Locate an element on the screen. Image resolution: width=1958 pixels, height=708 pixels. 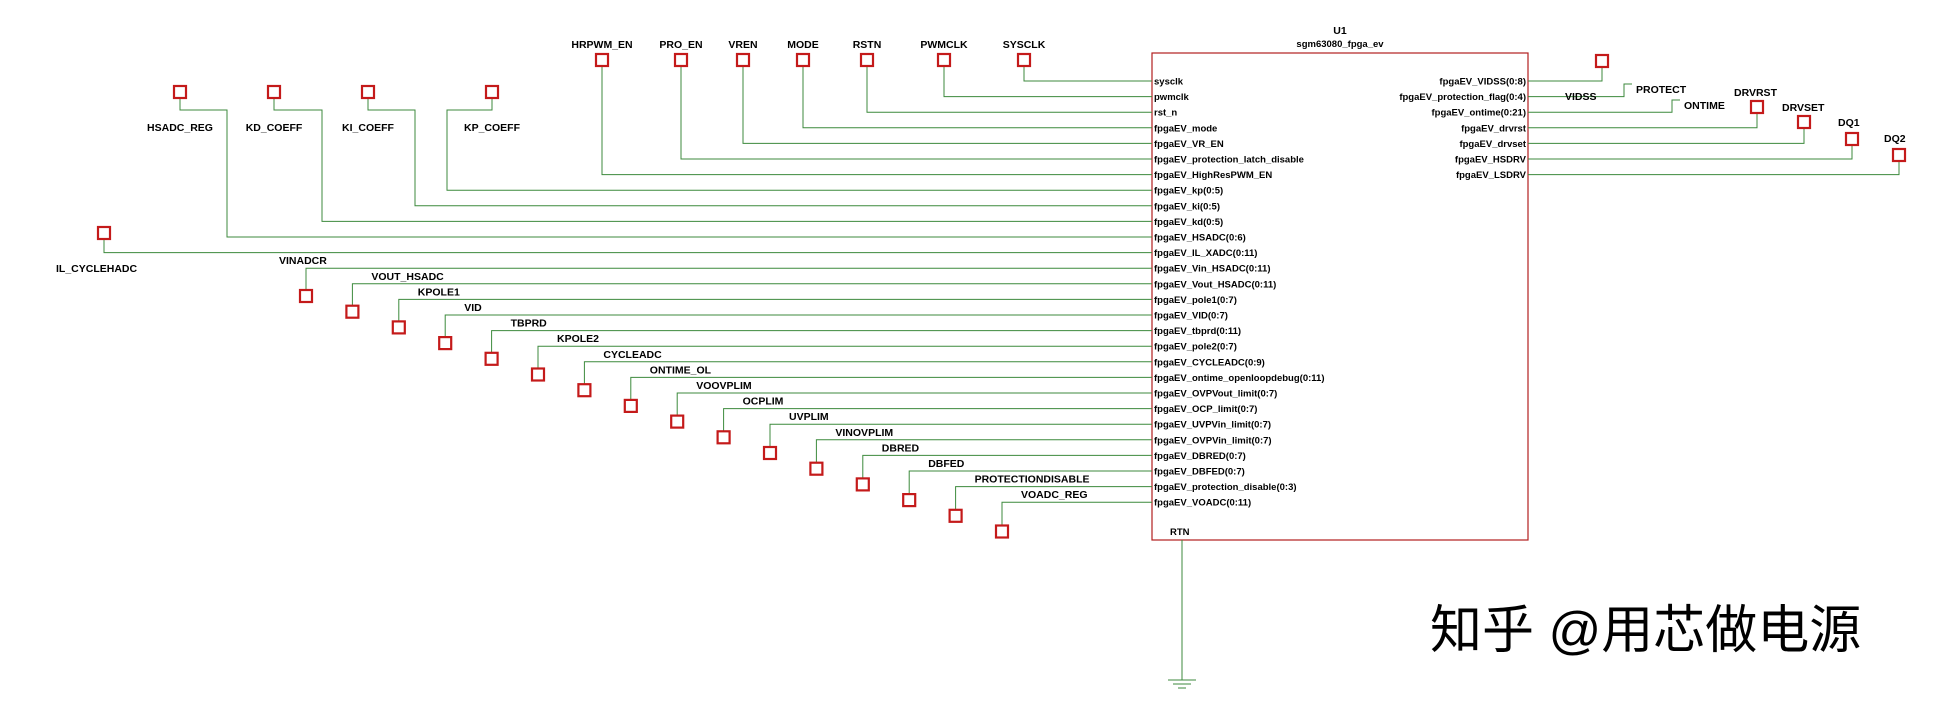
wire-hsadc-reg is located at coordinates (665, 168).